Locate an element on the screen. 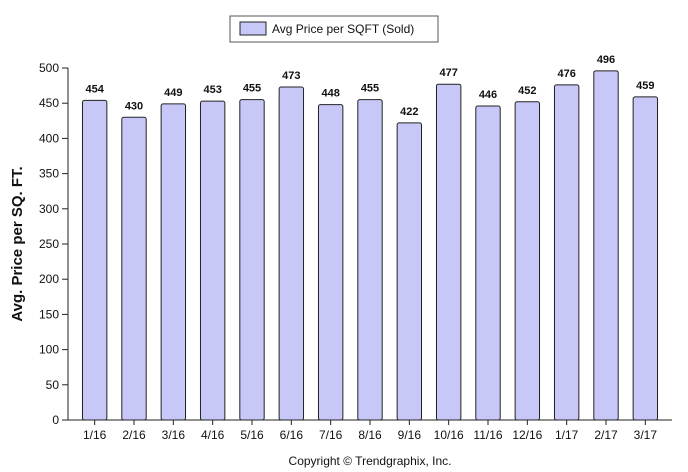 Image resolution: width=688 pixels, height=472 pixels. bar-value-label: 448 is located at coordinates (330, 94).